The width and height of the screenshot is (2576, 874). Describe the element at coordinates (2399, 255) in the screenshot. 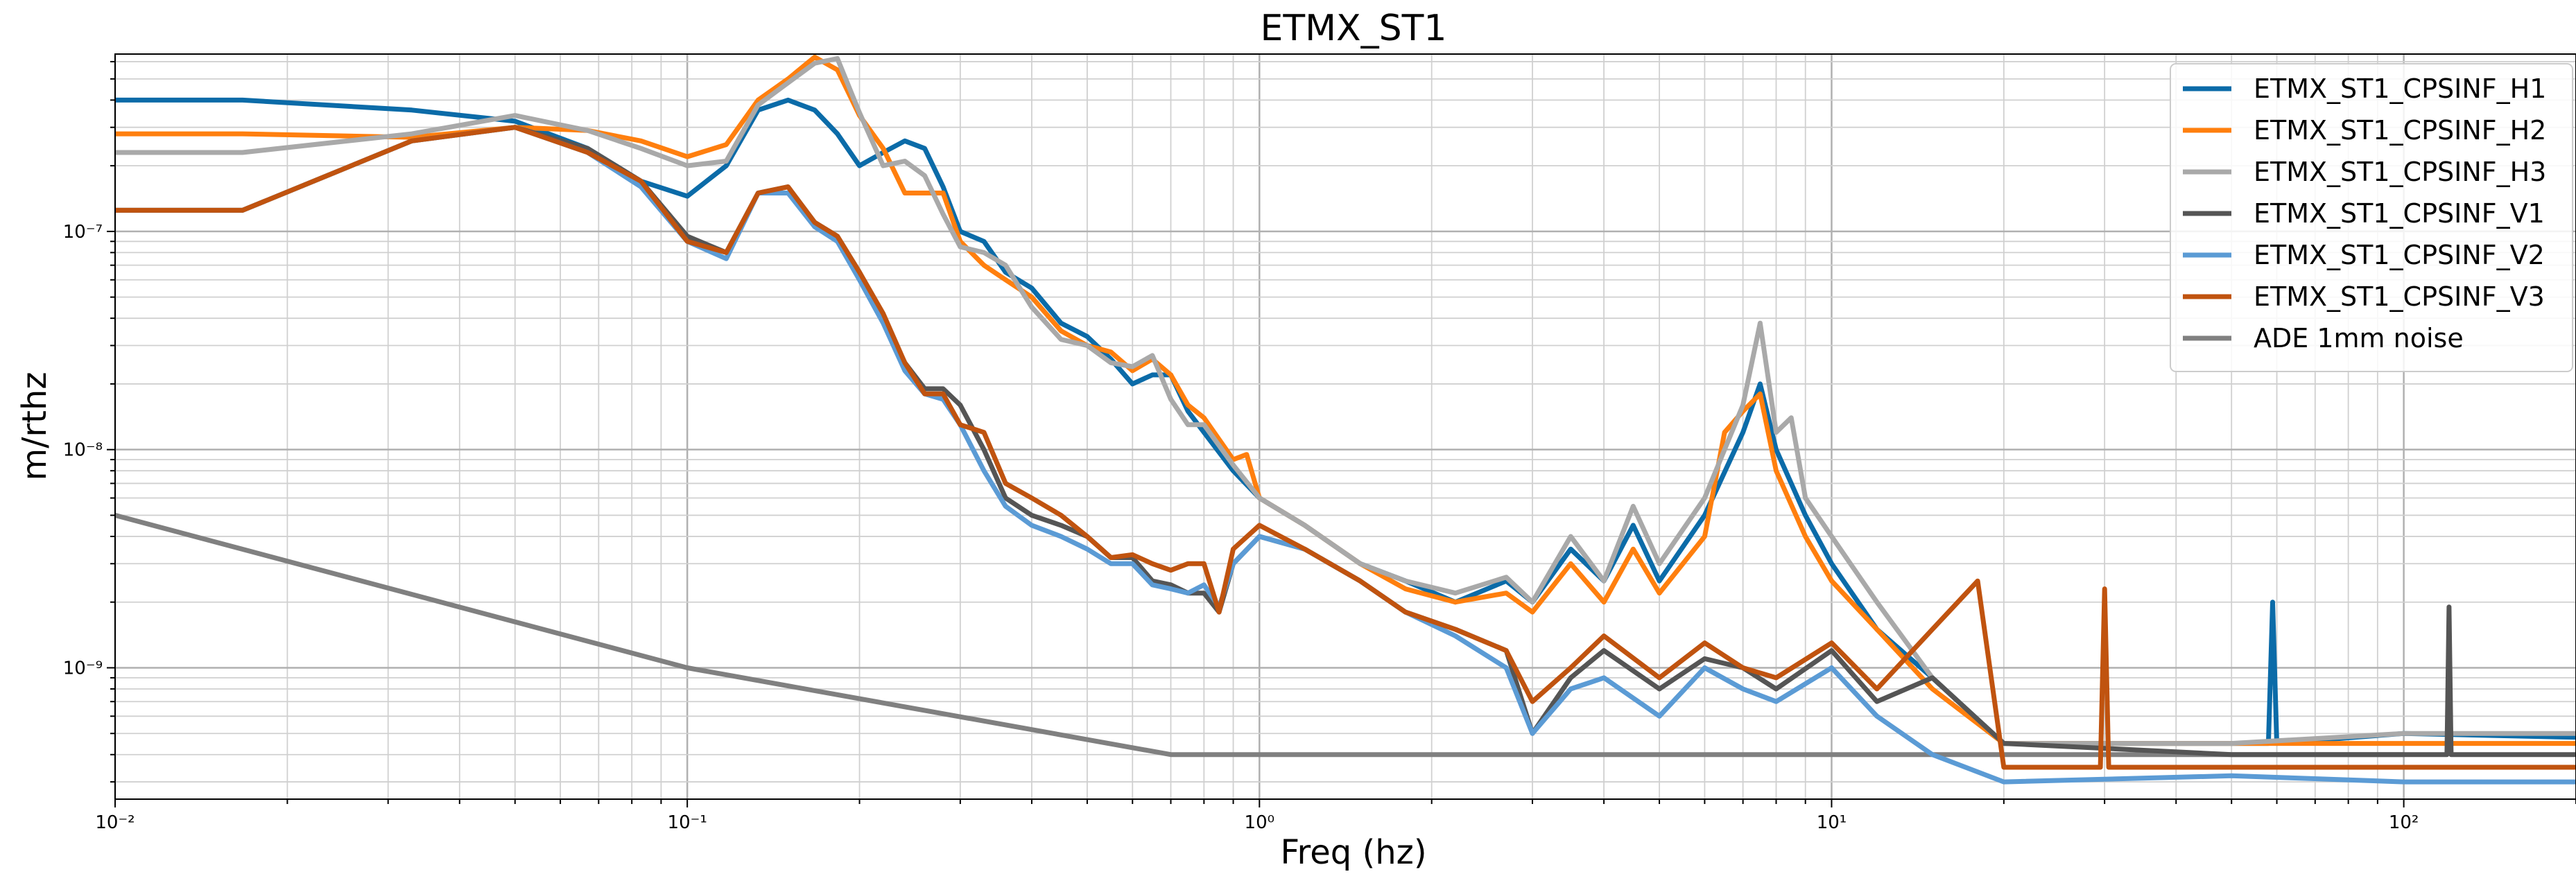

I see `legend-entry-label: ETMX_ST1_CPSINF_V2` at that location.